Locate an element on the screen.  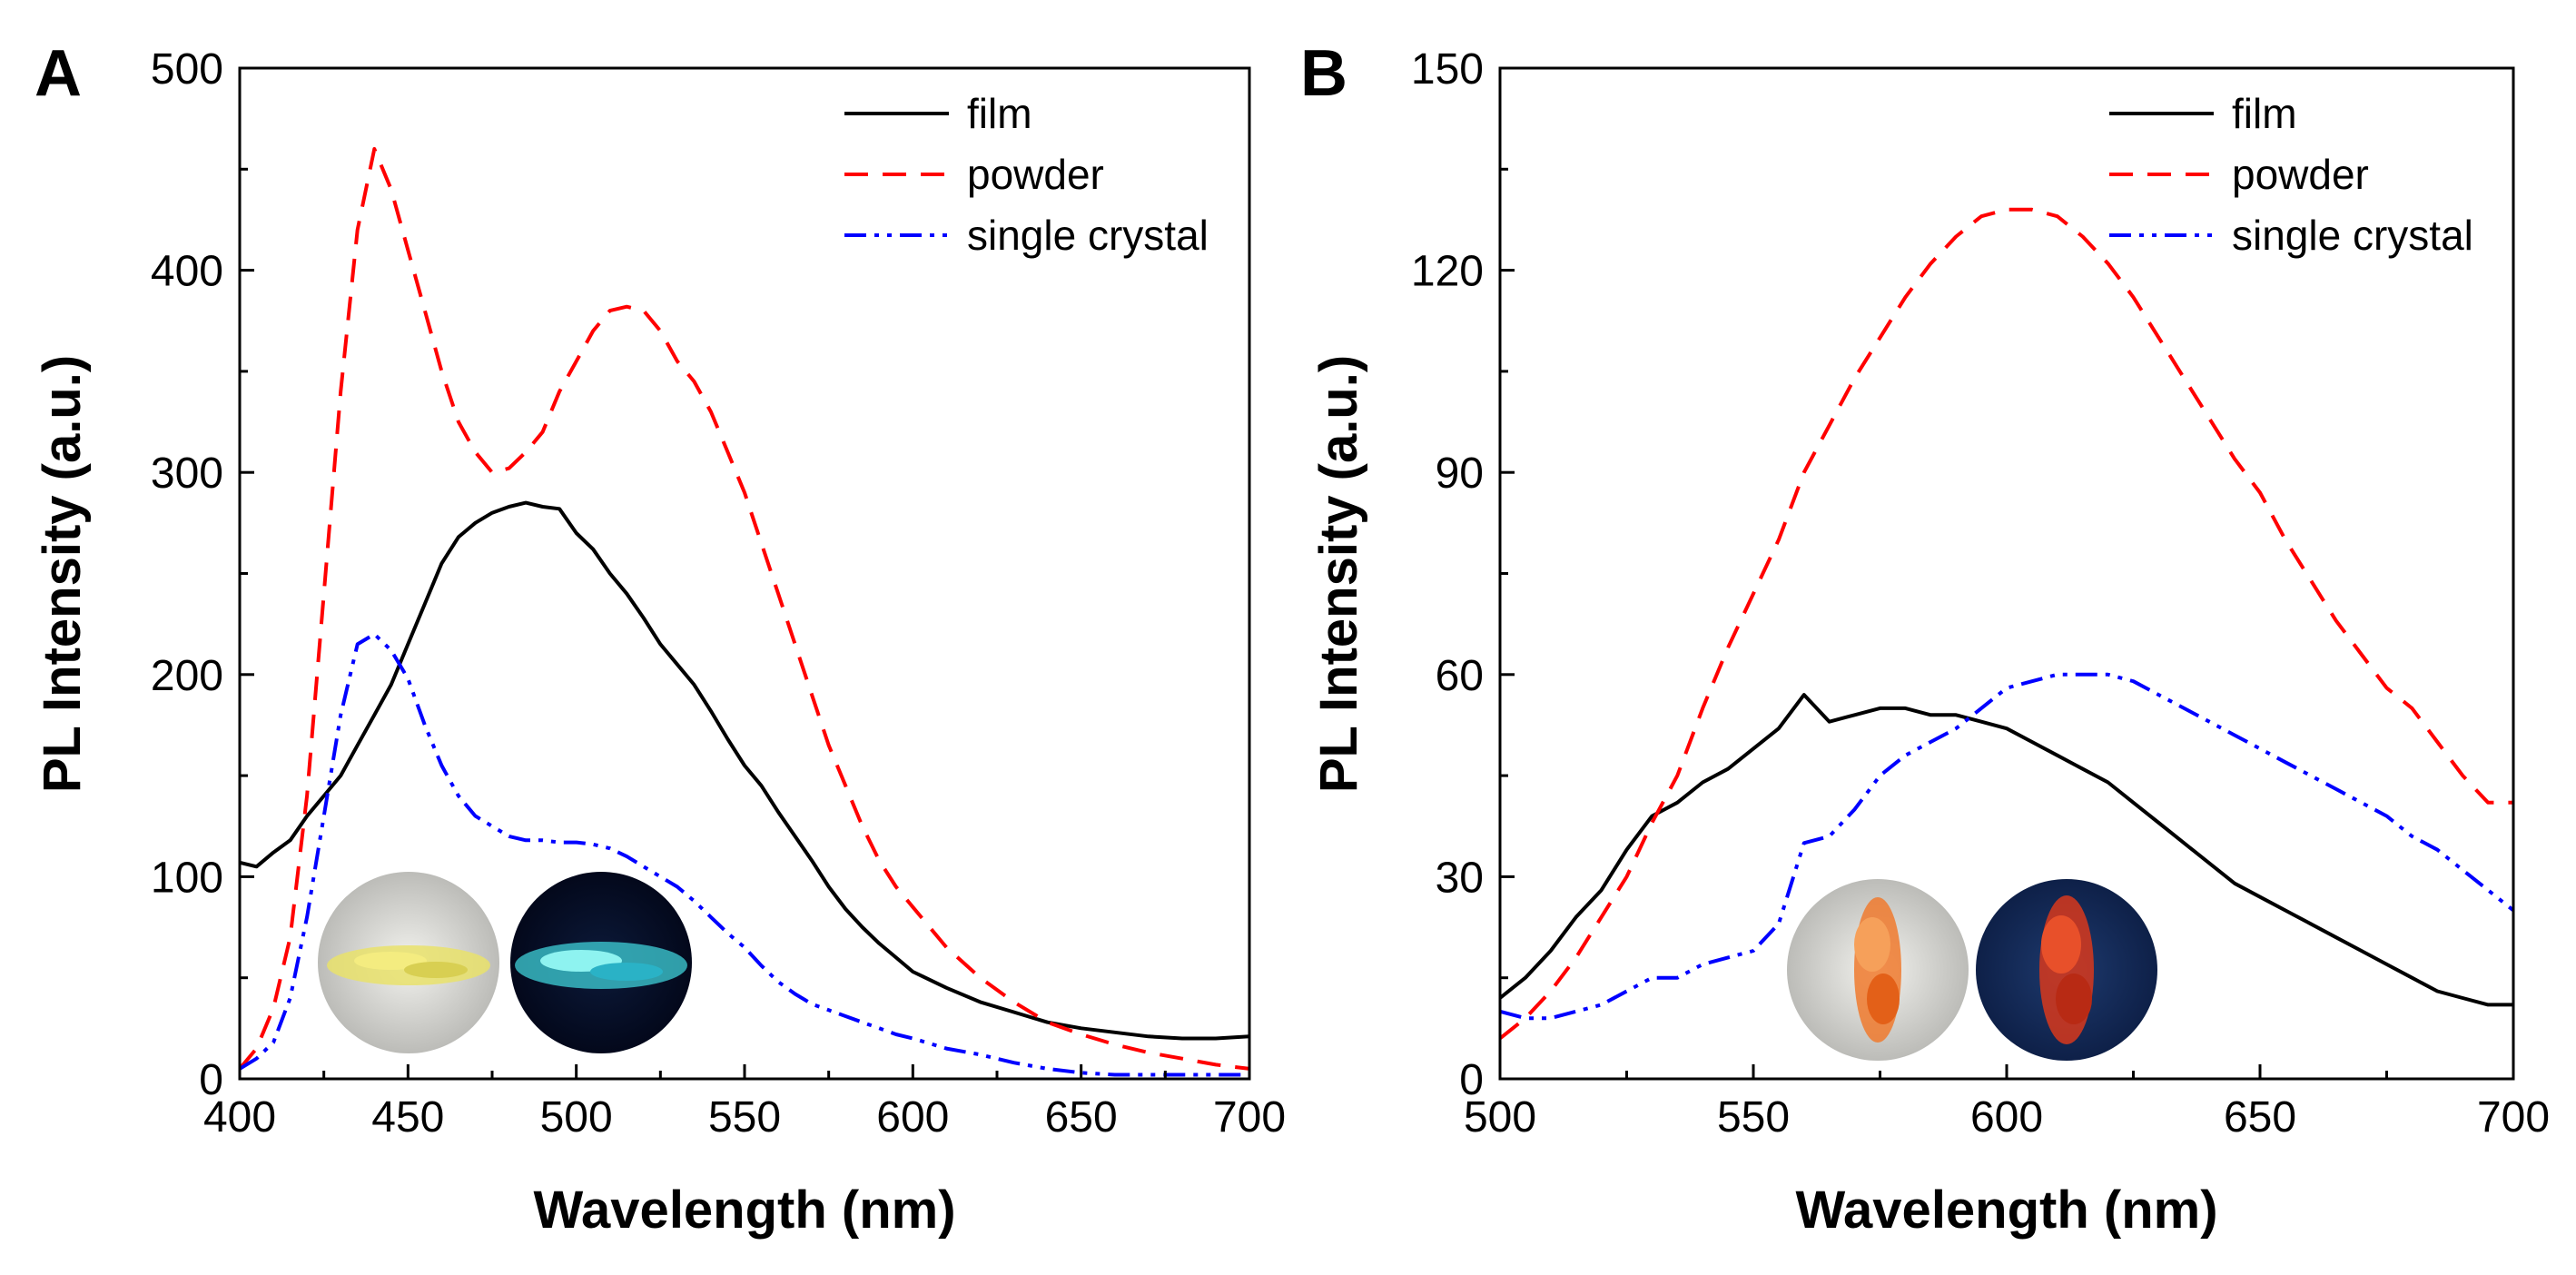
y-tick-label: 300 is located at coordinates (187, 474).